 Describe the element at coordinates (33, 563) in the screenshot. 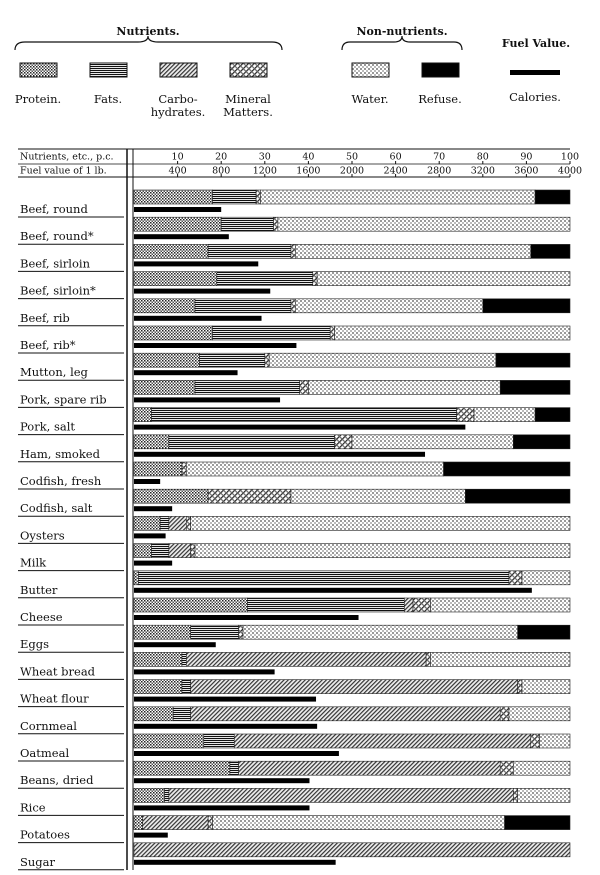

I see `y-tick-label: Milk` at that location.